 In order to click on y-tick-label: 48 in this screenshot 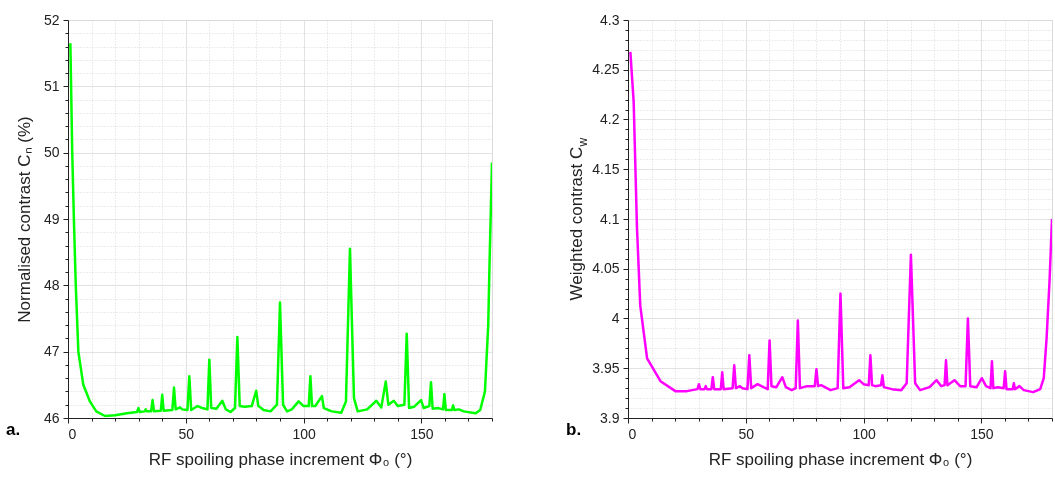, I will do `click(51, 284)`.